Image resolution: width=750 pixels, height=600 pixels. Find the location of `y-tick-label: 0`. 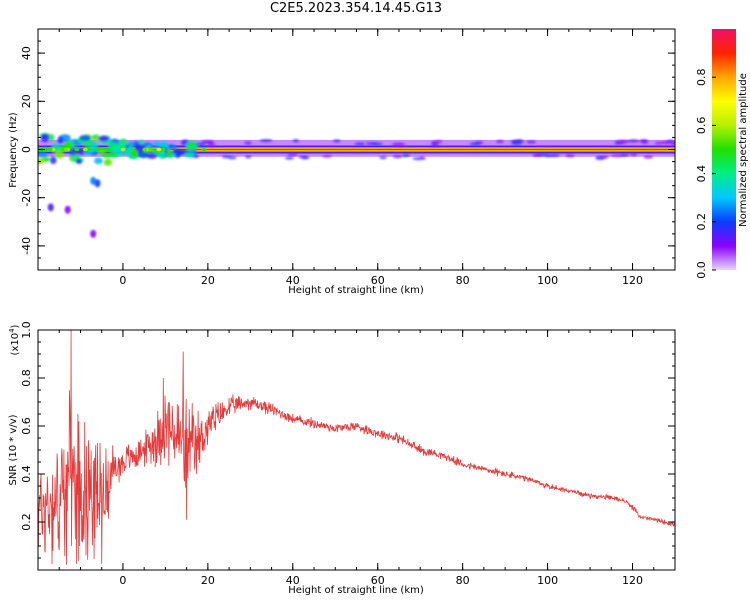

y-tick-label: 0 is located at coordinates (26, 149).